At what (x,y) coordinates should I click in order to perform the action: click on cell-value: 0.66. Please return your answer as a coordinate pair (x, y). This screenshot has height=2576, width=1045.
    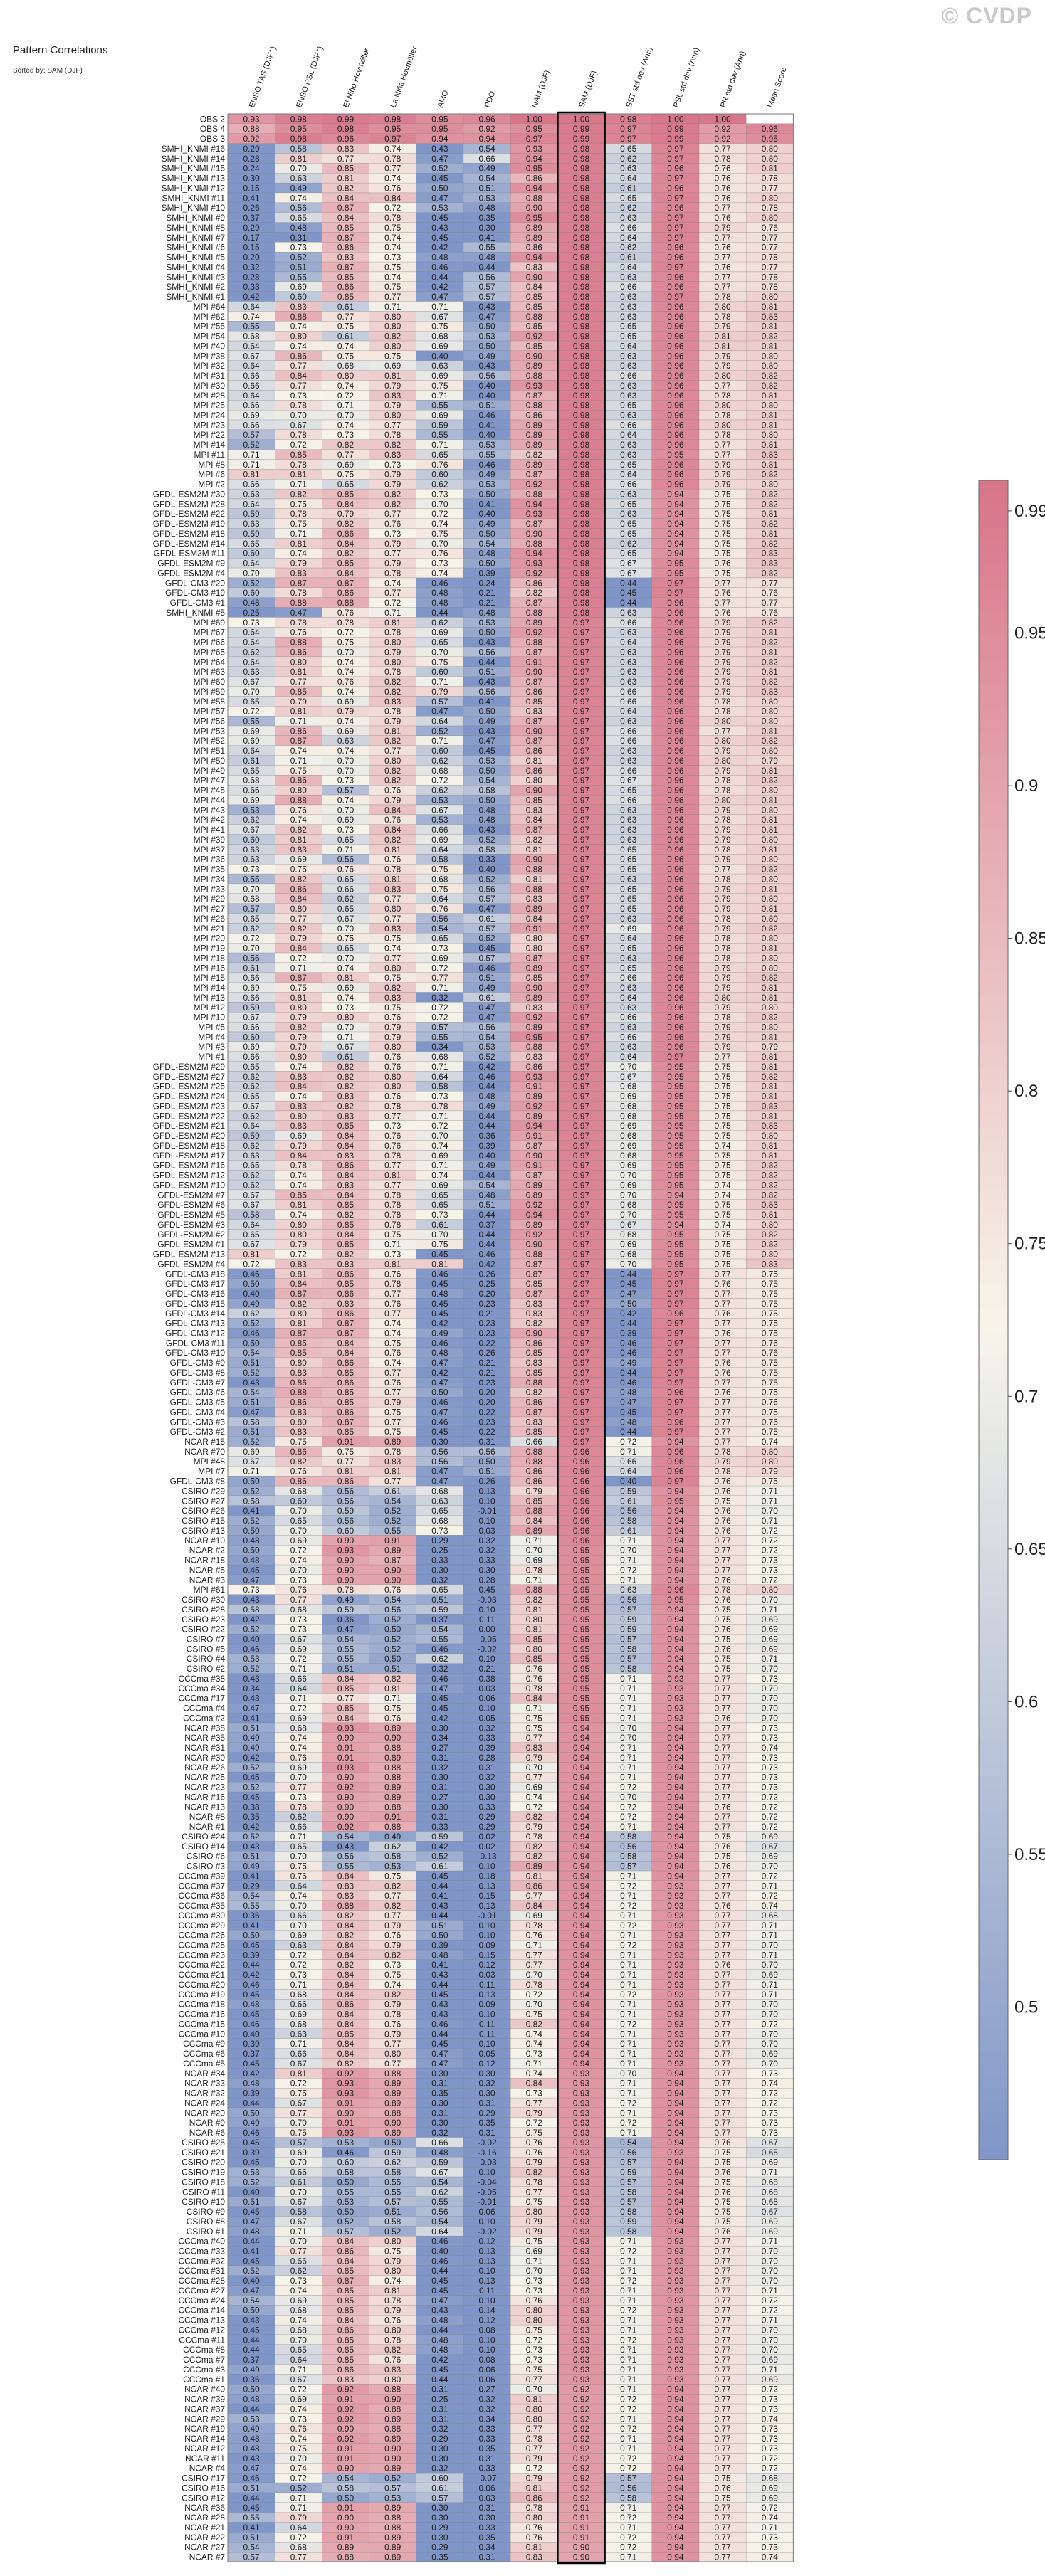
    Looking at the image, I should click on (628, 1018).